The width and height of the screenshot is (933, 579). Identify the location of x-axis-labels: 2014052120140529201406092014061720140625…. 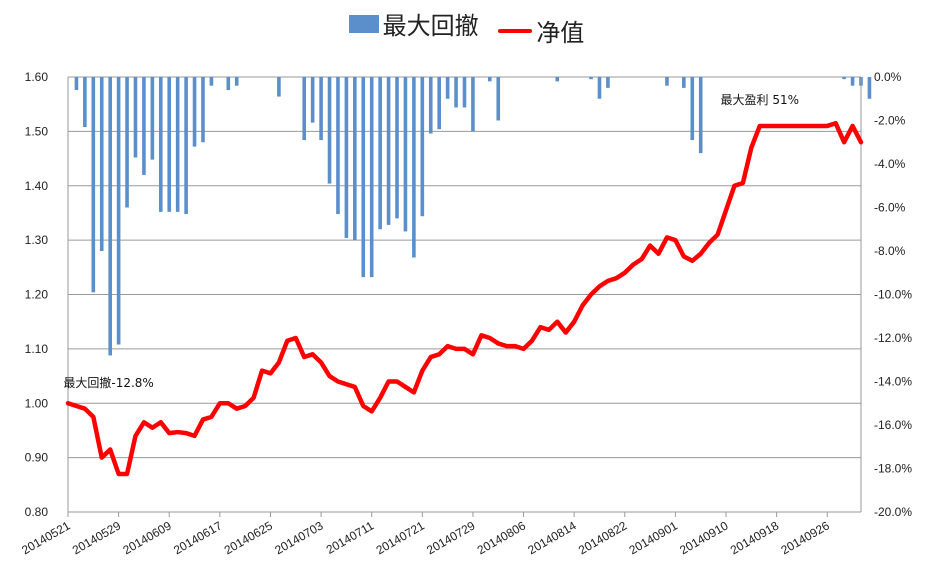
(425, 537).